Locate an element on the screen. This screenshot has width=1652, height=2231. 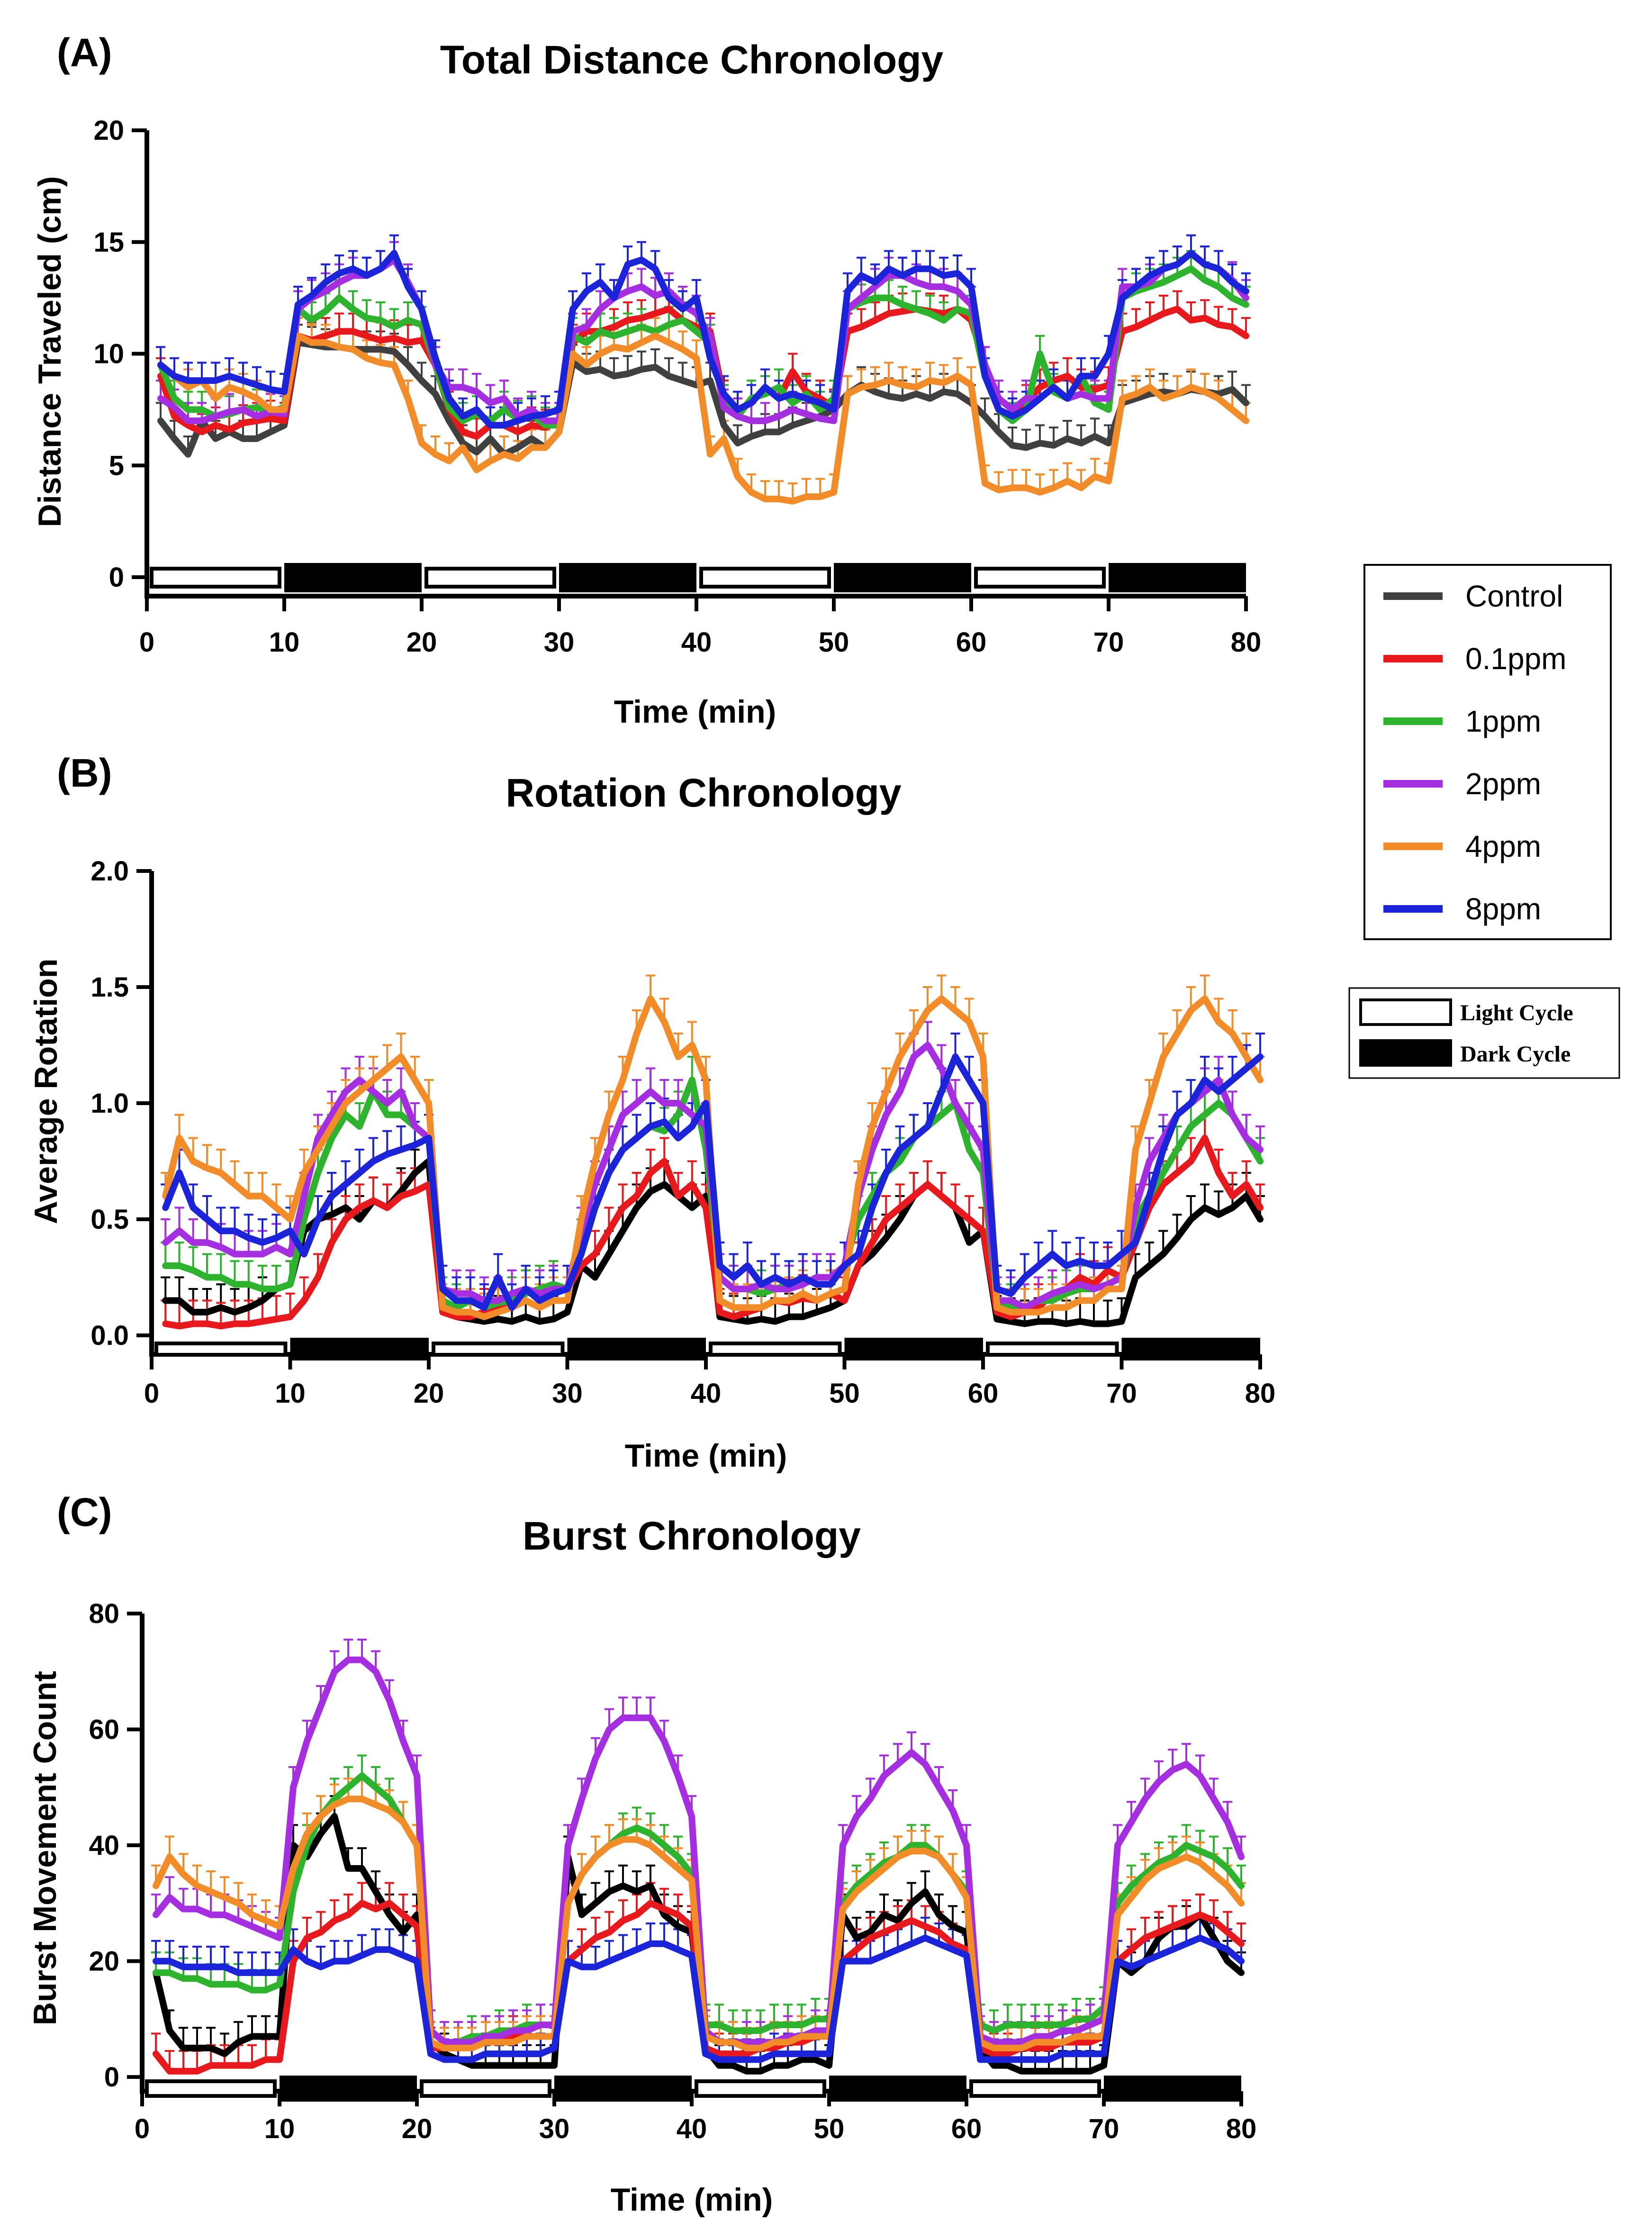
panel-a-x-tick-label: 20 is located at coordinates (421, 642).